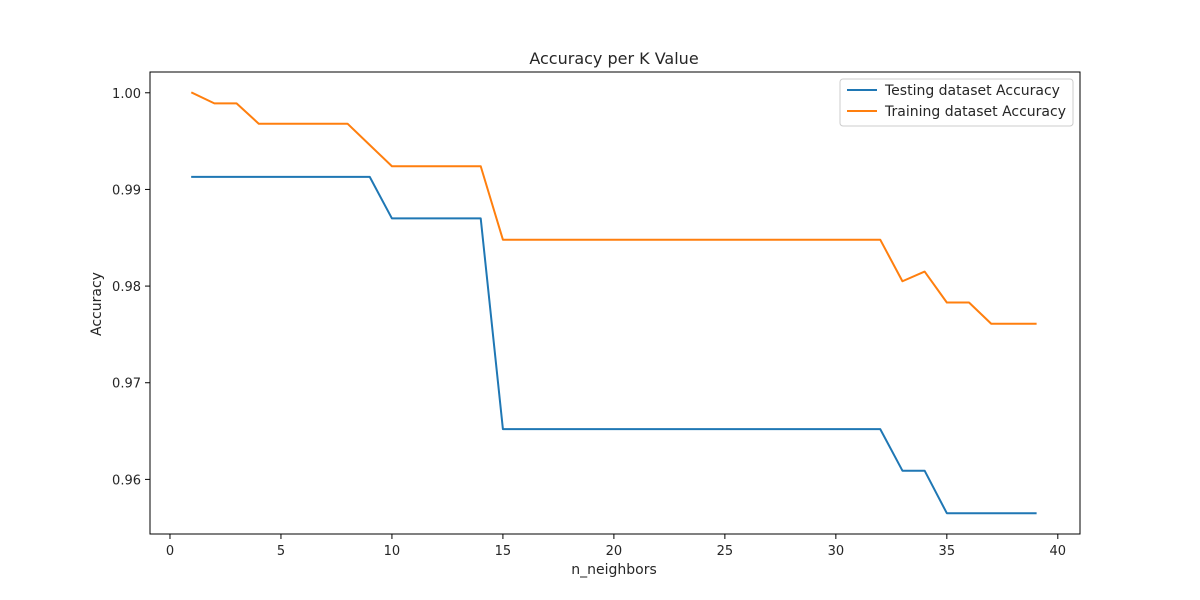 The image size is (1200, 600). What do you see at coordinates (613, 58) in the screenshot?
I see `chart-title: Accuracy per K Value` at bounding box center [613, 58].